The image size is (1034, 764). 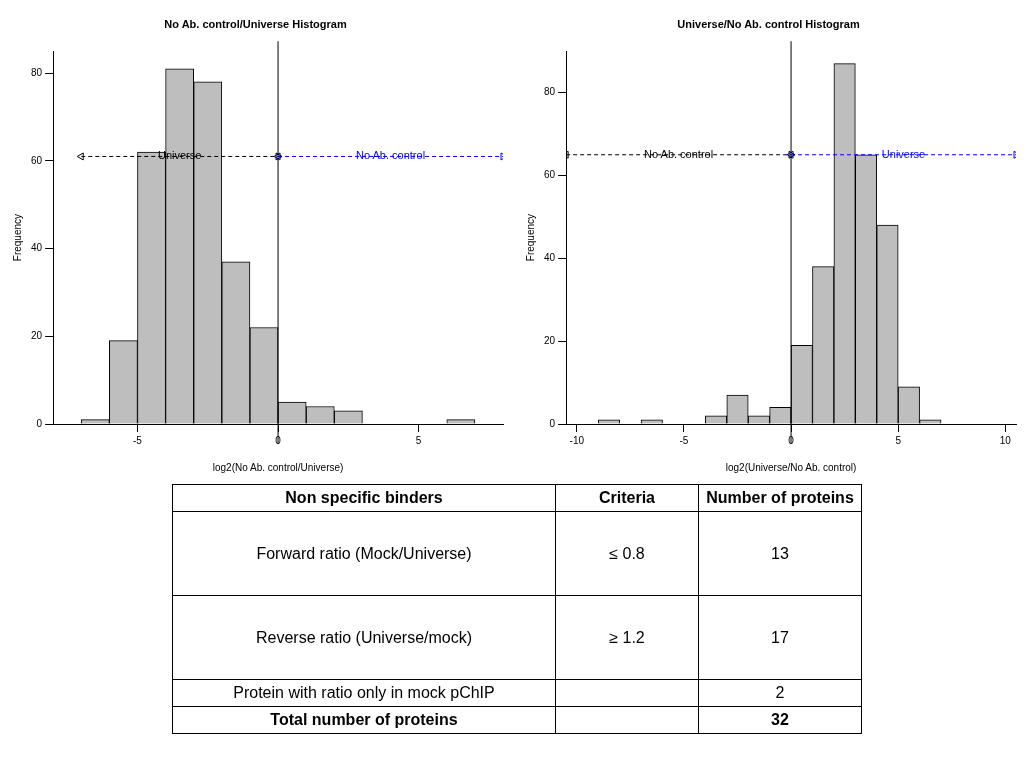 What do you see at coordinates (780, 553) in the screenshot?
I see `text: 13` at bounding box center [780, 553].